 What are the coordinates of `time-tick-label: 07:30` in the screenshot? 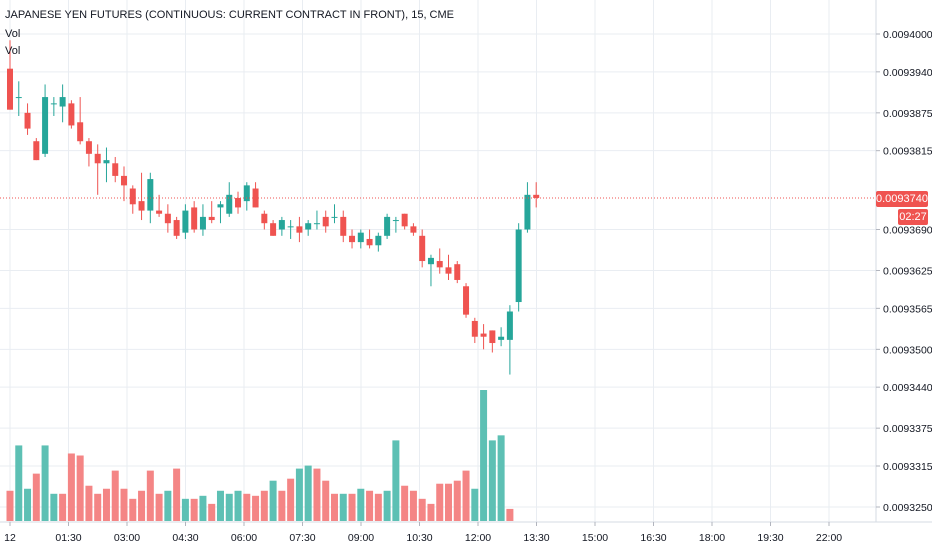 It's located at (302, 538).